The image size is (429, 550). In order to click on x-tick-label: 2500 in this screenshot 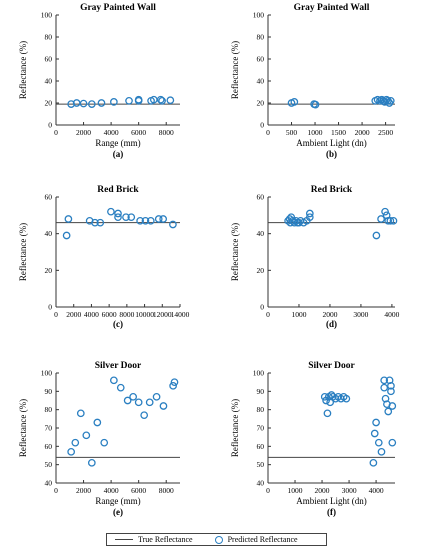, I will do `click(385, 132)`.